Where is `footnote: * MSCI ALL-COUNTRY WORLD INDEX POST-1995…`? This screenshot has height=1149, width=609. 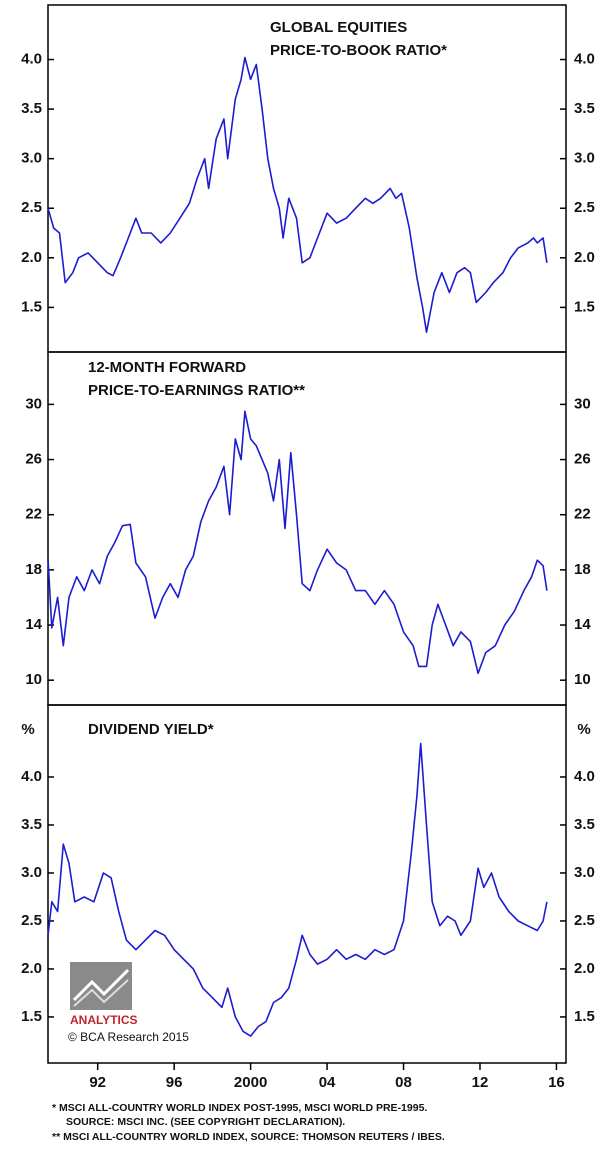 footnote: * MSCI ALL-COUNTRY WORLD INDEX POST-1995… is located at coordinates (239, 1108).